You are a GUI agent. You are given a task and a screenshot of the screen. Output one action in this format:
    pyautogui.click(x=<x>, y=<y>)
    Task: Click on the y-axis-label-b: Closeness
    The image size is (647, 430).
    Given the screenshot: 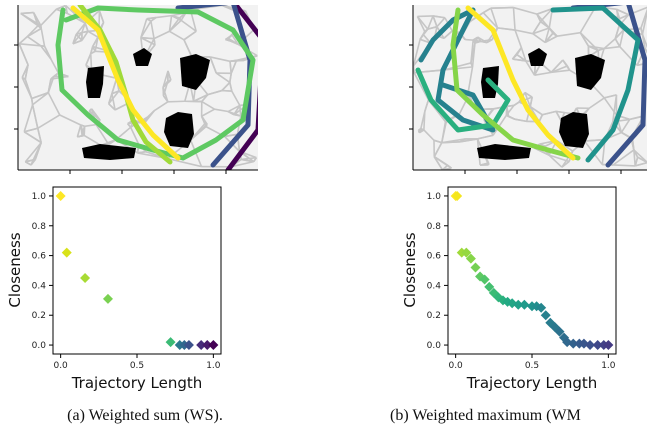 What is the action you would take?
    pyautogui.click(x=410, y=269)
    